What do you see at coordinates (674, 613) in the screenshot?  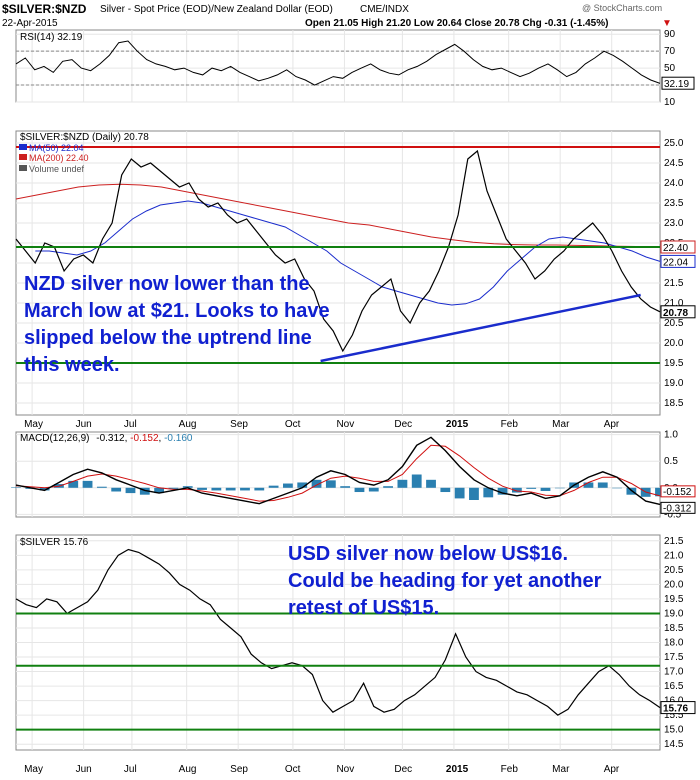 I see `usd-tick-label: 19.0` at bounding box center [674, 613].